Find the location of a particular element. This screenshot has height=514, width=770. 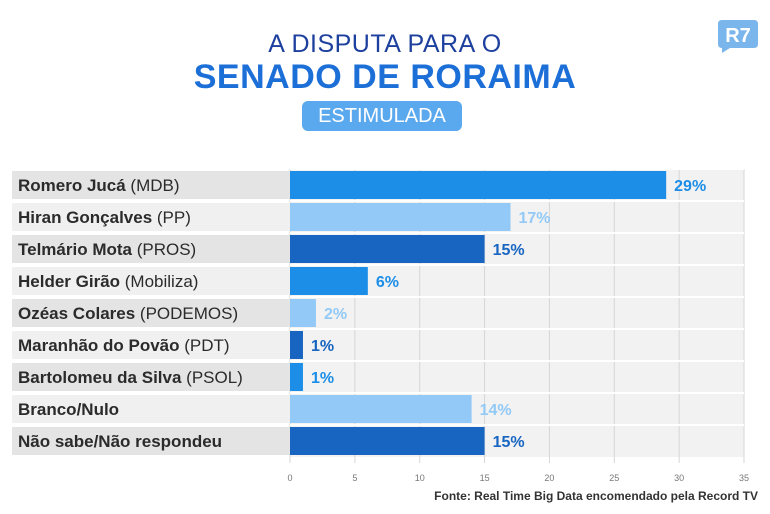

category-name: Telmário Mota is located at coordinates (75, 249).